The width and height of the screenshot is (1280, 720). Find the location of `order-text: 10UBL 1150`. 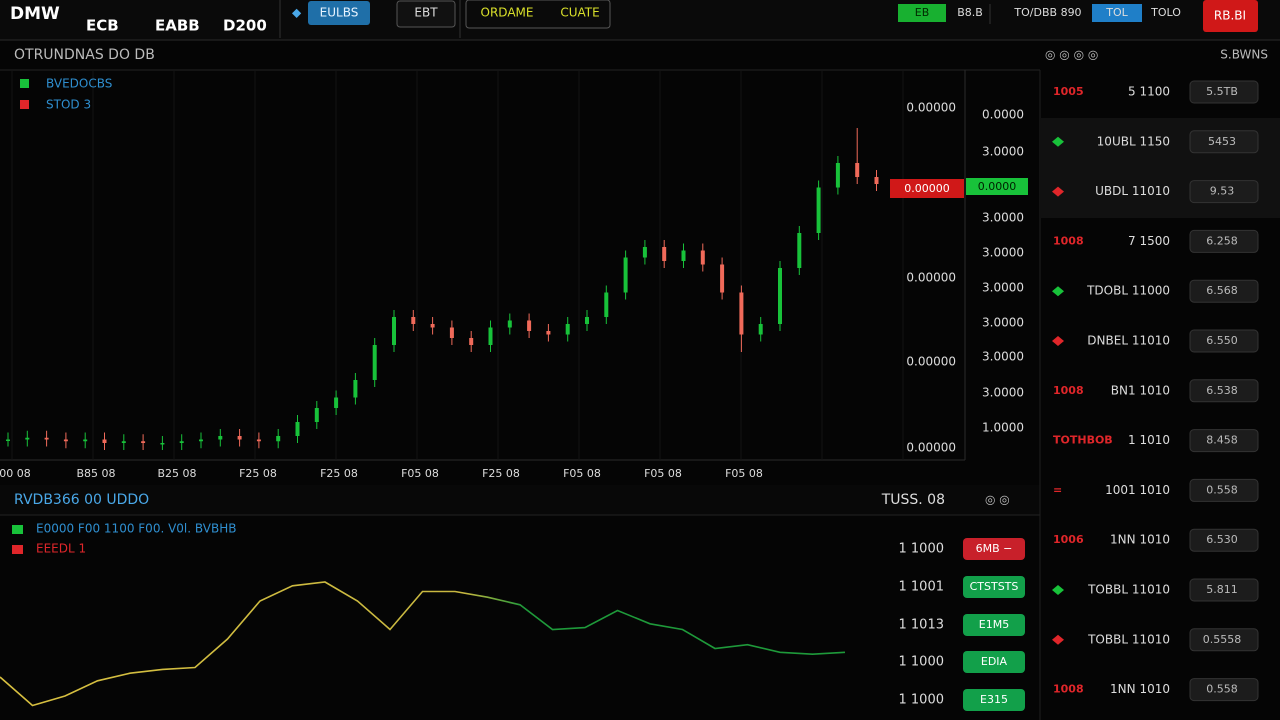

order-text: 10UBL 1150 is located at coordinates (1133, 141).